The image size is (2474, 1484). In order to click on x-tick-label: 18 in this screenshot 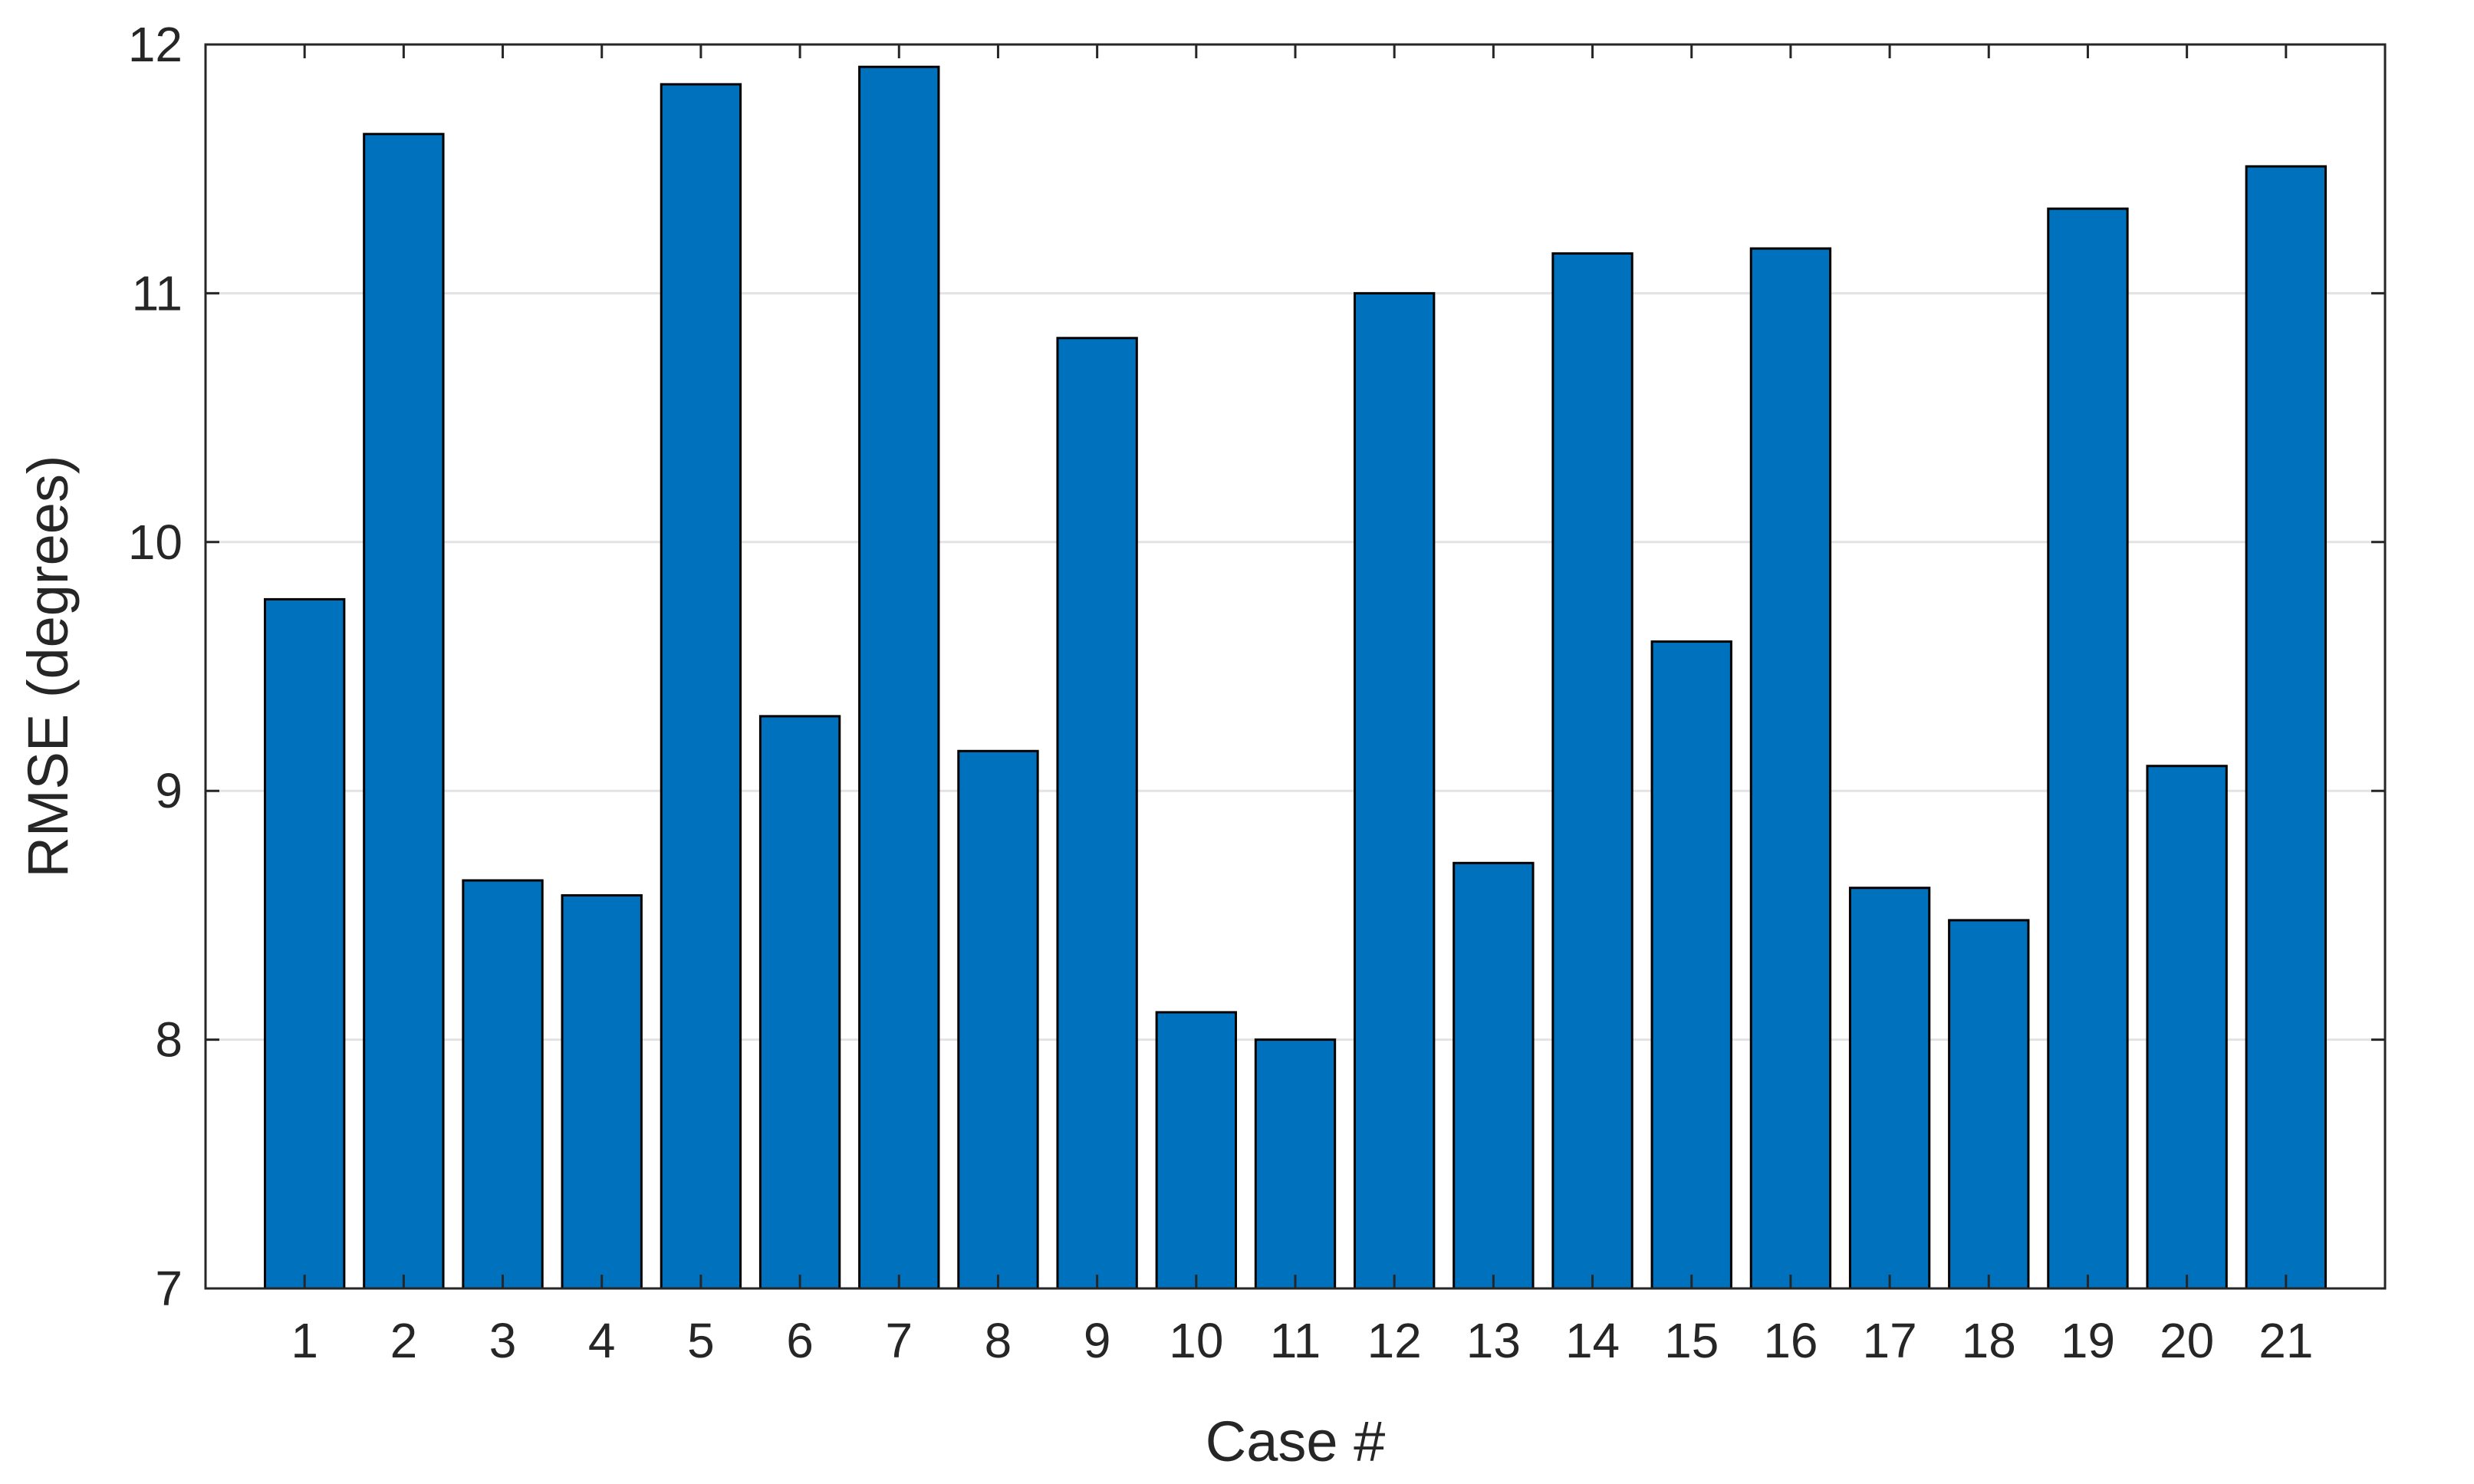, I will do `click(1989, 1340)`.